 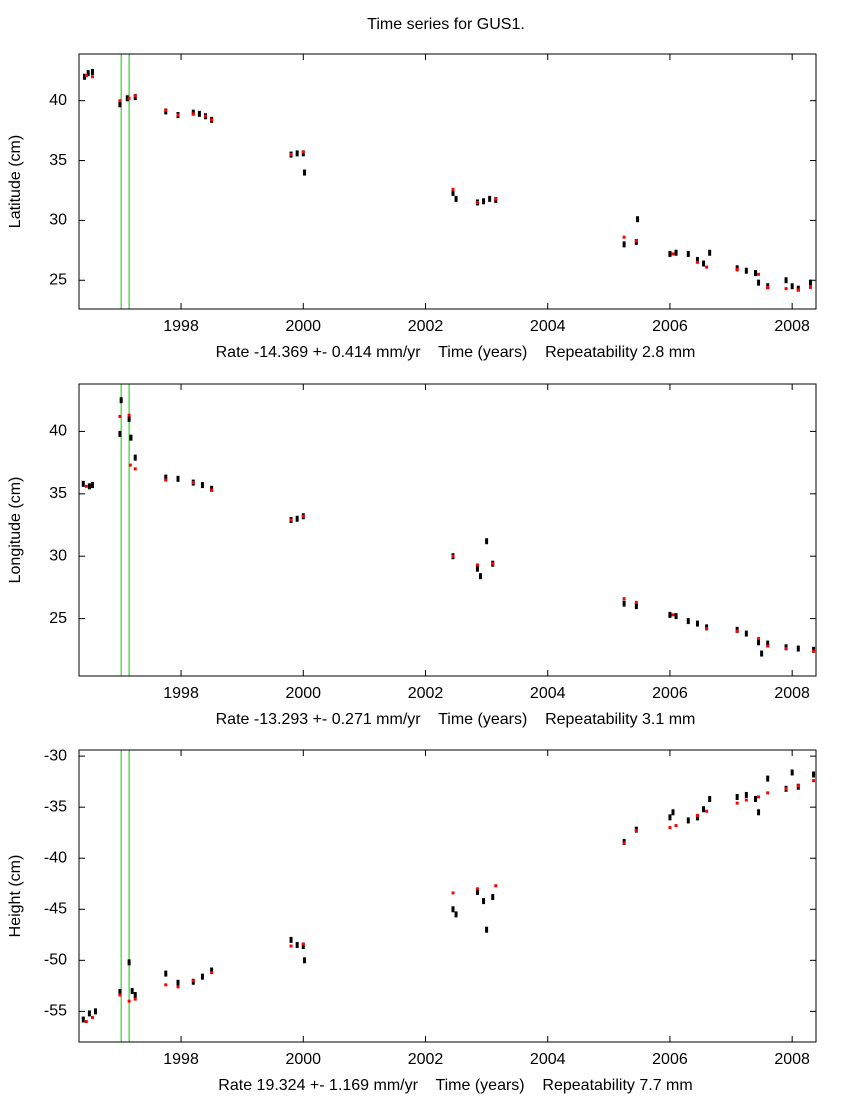 I want to click on y-tick-label: -35, so click(x=55, y=806).